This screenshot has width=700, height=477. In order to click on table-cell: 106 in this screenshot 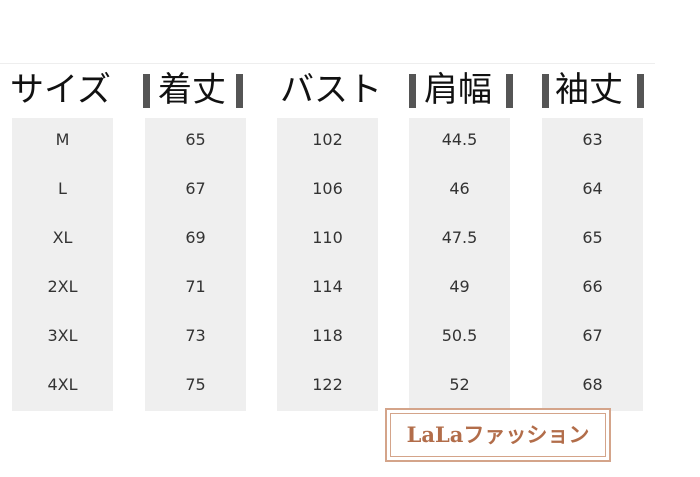, I will do `click(327, 188)`.